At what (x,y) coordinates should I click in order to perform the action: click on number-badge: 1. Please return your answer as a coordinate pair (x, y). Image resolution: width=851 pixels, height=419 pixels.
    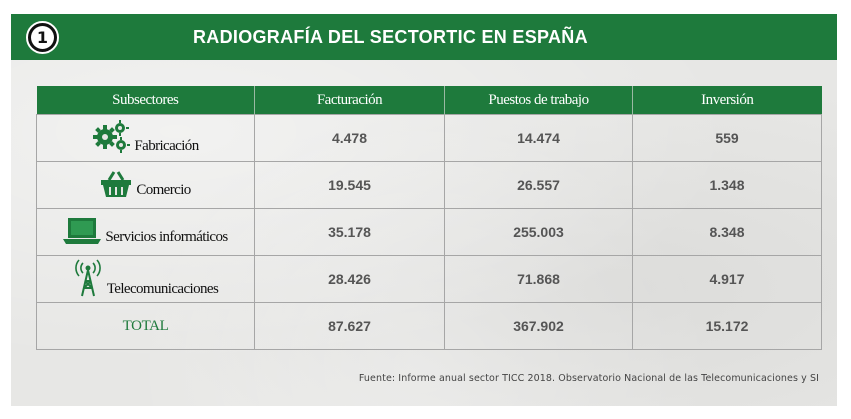
    Looking at the image, I should click on (42, 37).